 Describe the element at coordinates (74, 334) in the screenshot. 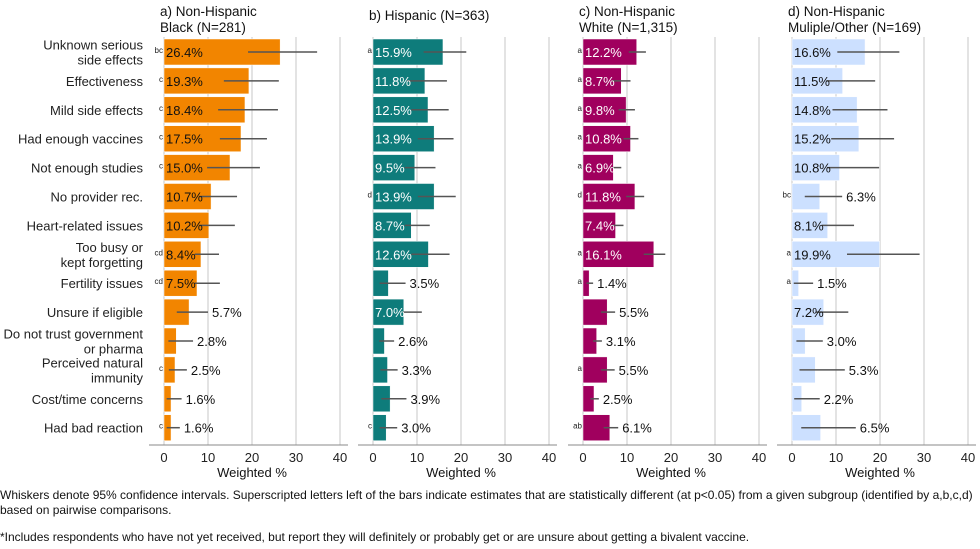

I see `category-label: Do not trust government` at that location.